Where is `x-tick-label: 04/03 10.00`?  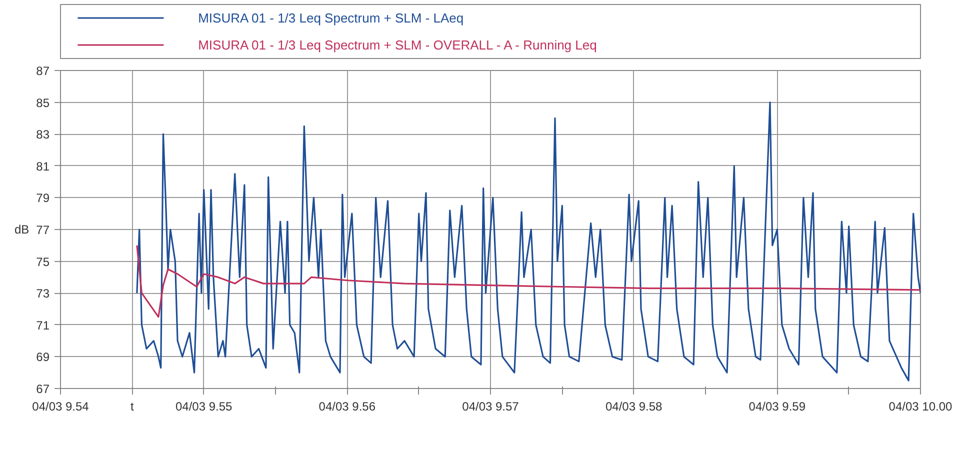
x-tick-label: 04/03 10.00 is located at coordinates (920, 407).